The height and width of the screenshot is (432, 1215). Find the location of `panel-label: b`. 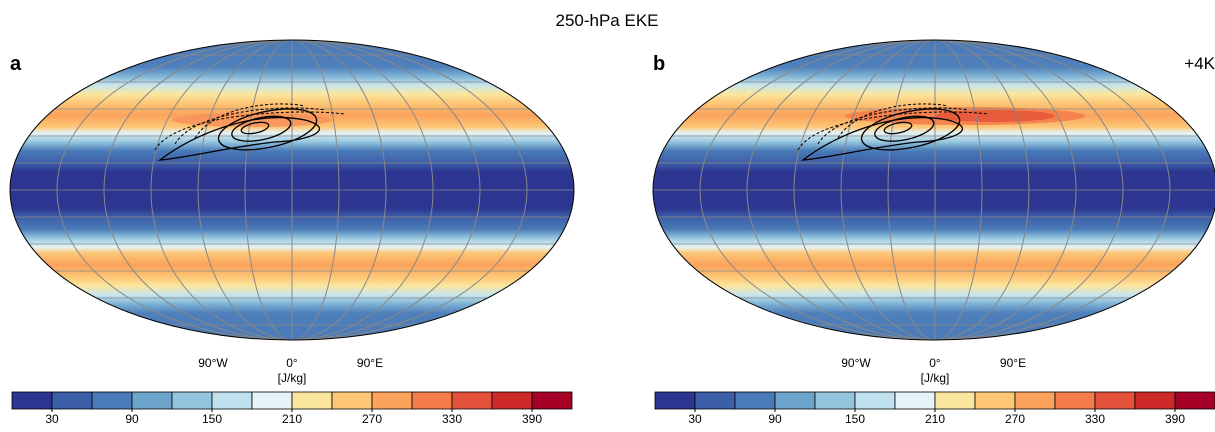

panel-label: b is located at coordinates (659, 64).